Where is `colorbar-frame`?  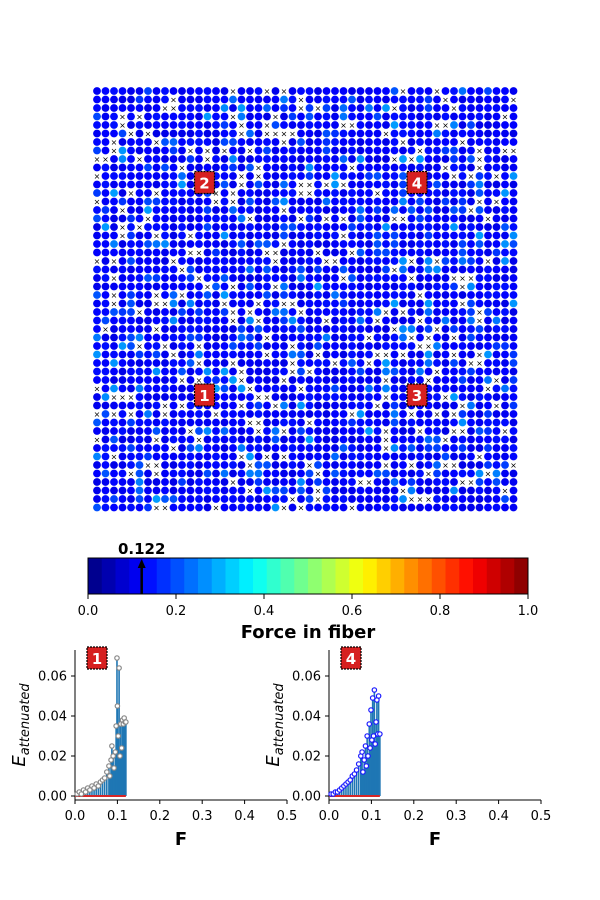
colorbar-frame is located at coordinates (308, 576).